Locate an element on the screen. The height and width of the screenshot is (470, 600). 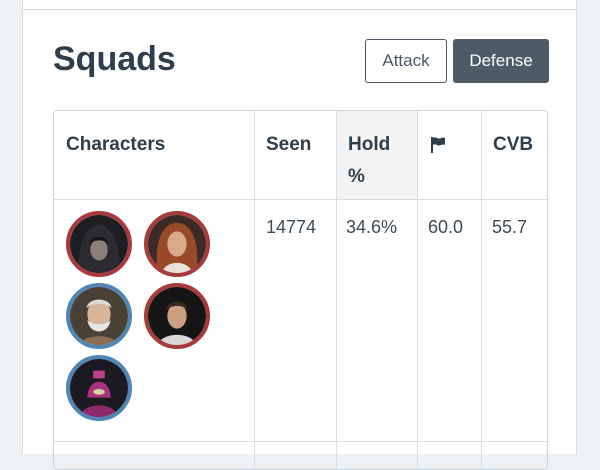
header-cvb: CVB is located at coordinates (514, 155).